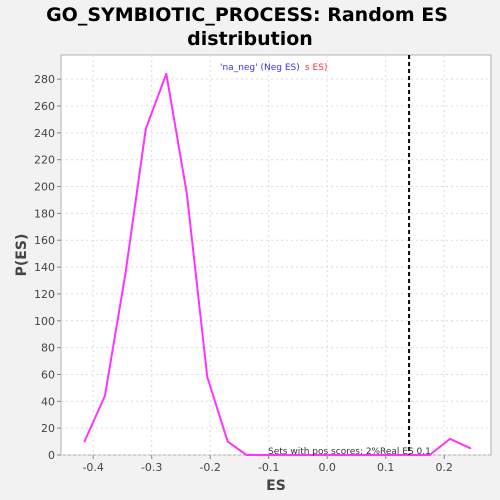 This screenshot has height=500, width=500. Describe the element at coordinates (22, 255) in the screenshot. I see `y-axis-label: P(ES)` at that location.